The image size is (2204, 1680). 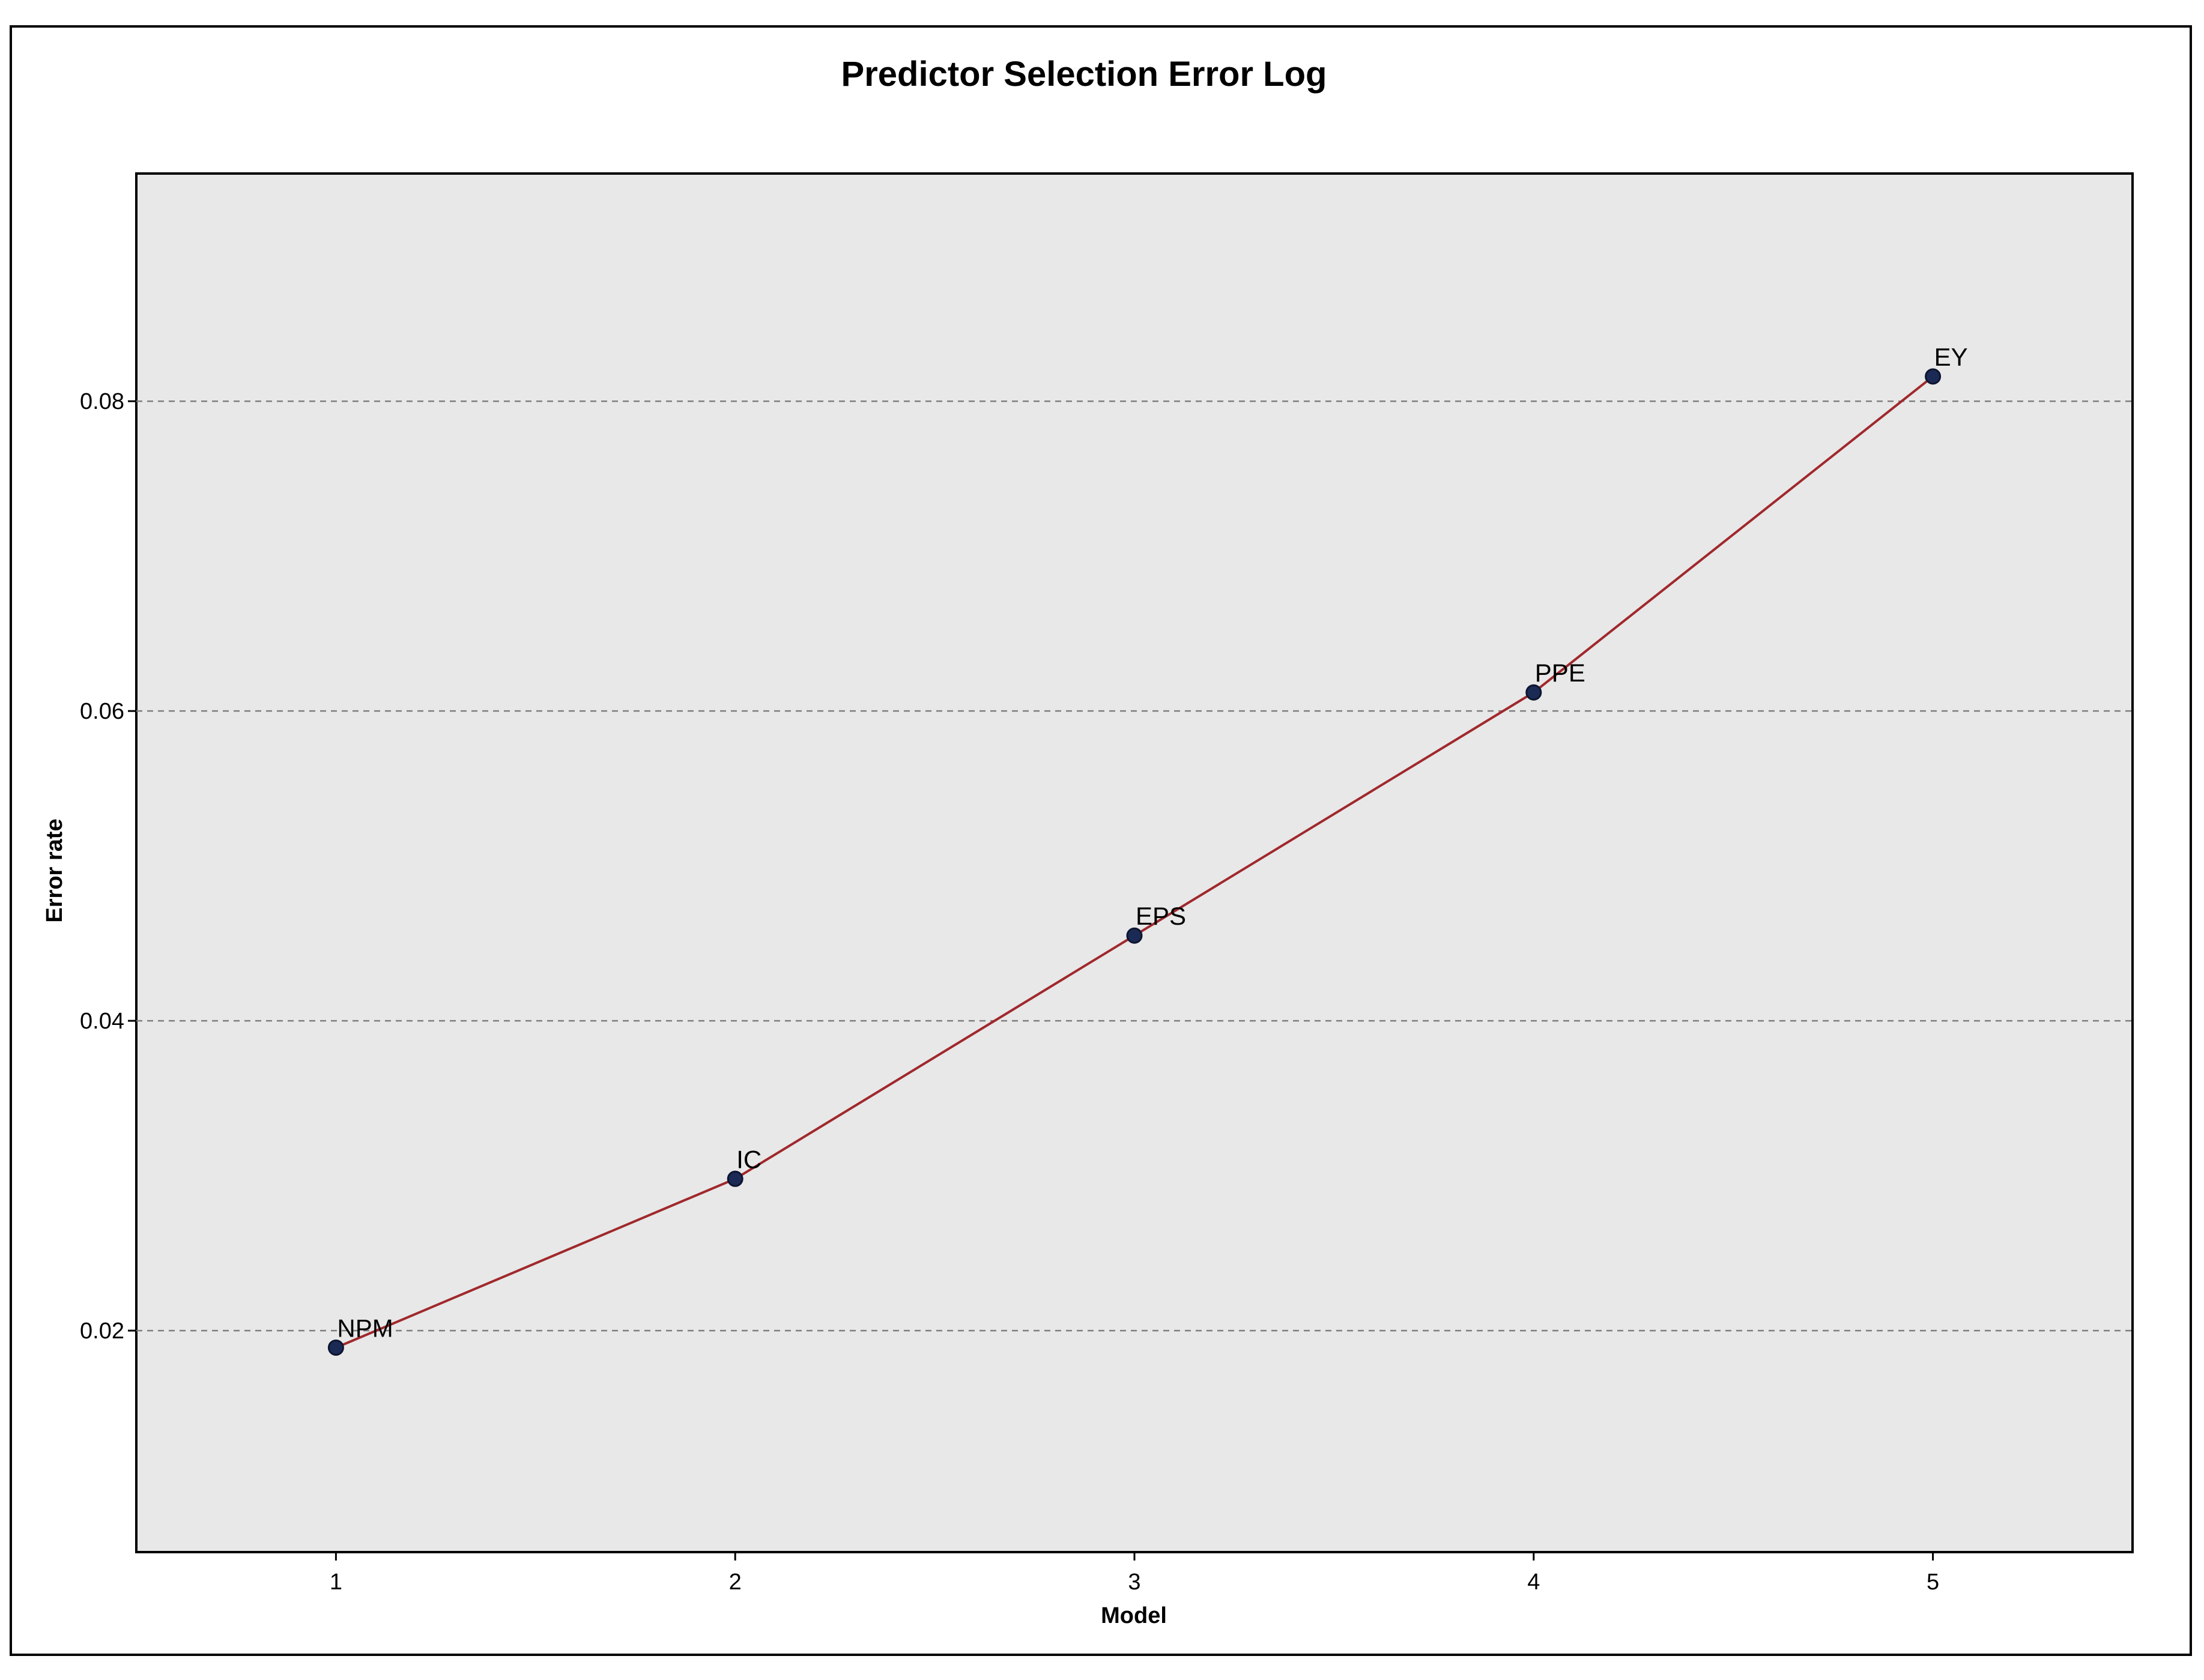 I want to click on point-label: PPE, so click(x=1560, y=673).